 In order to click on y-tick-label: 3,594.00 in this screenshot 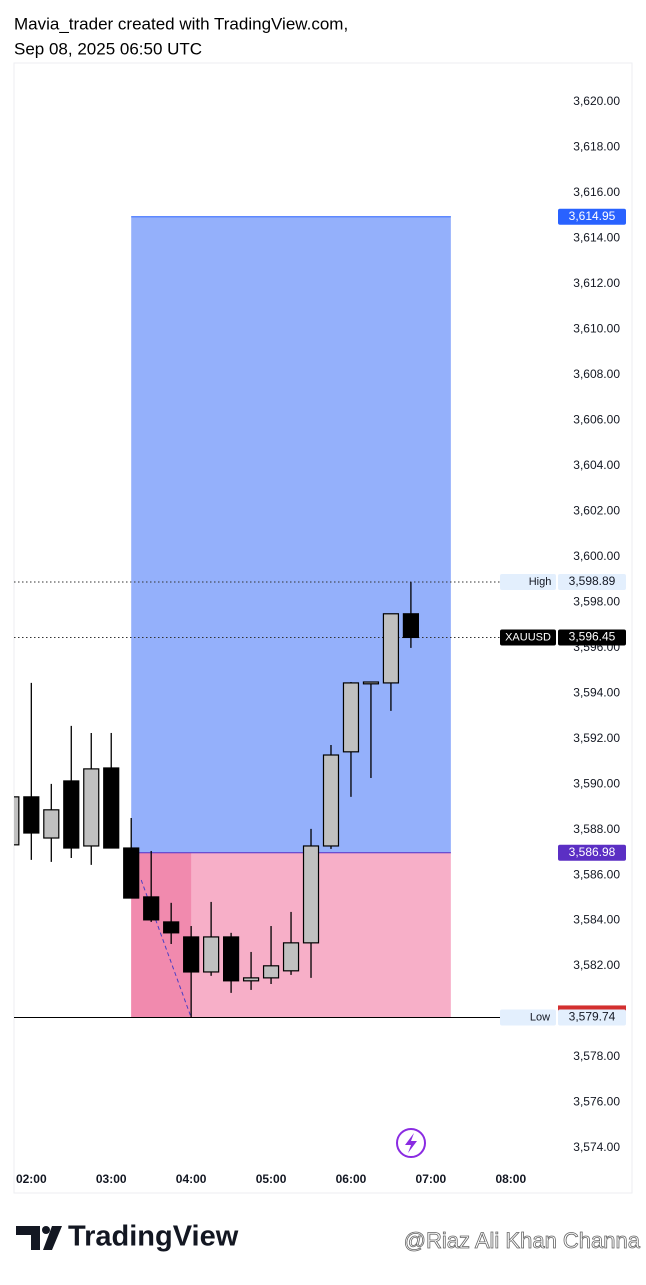, I will do `click(596, 692)`.